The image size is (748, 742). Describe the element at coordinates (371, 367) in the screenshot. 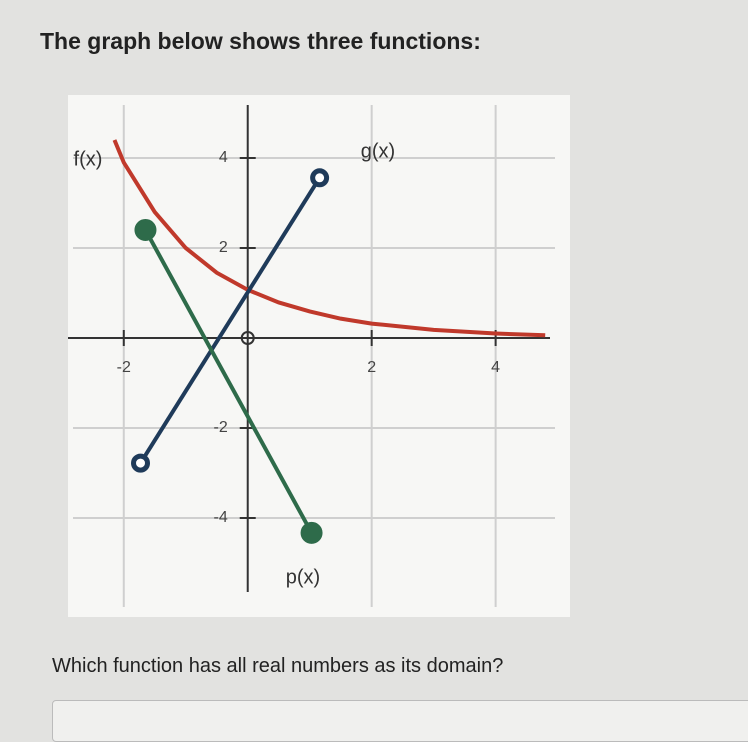

I see `x-tick-label: 2` at that location.